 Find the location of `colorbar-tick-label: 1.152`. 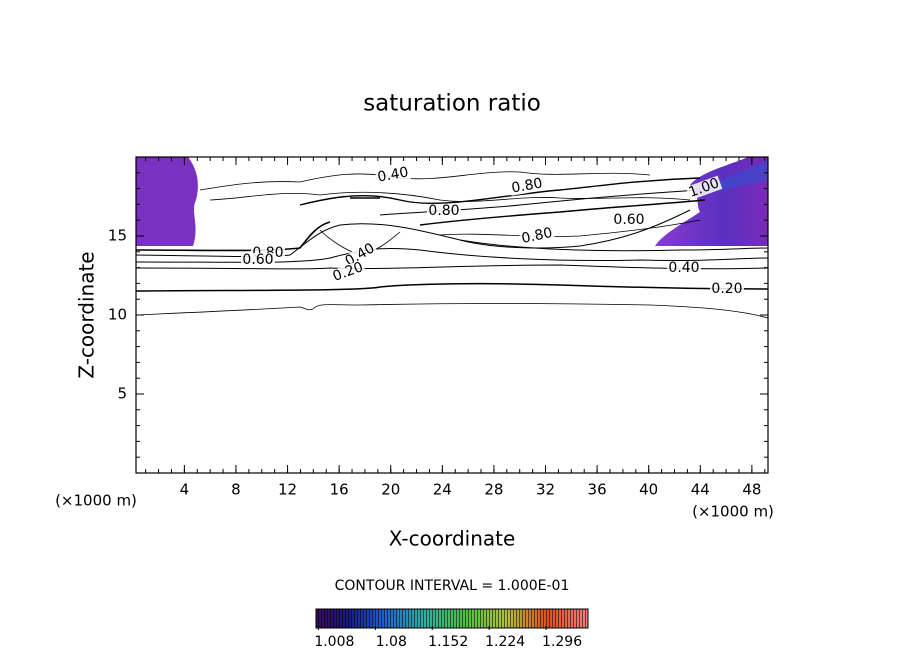

colorbar-tick-label: 1.152 is located at coordinates (448, 642).